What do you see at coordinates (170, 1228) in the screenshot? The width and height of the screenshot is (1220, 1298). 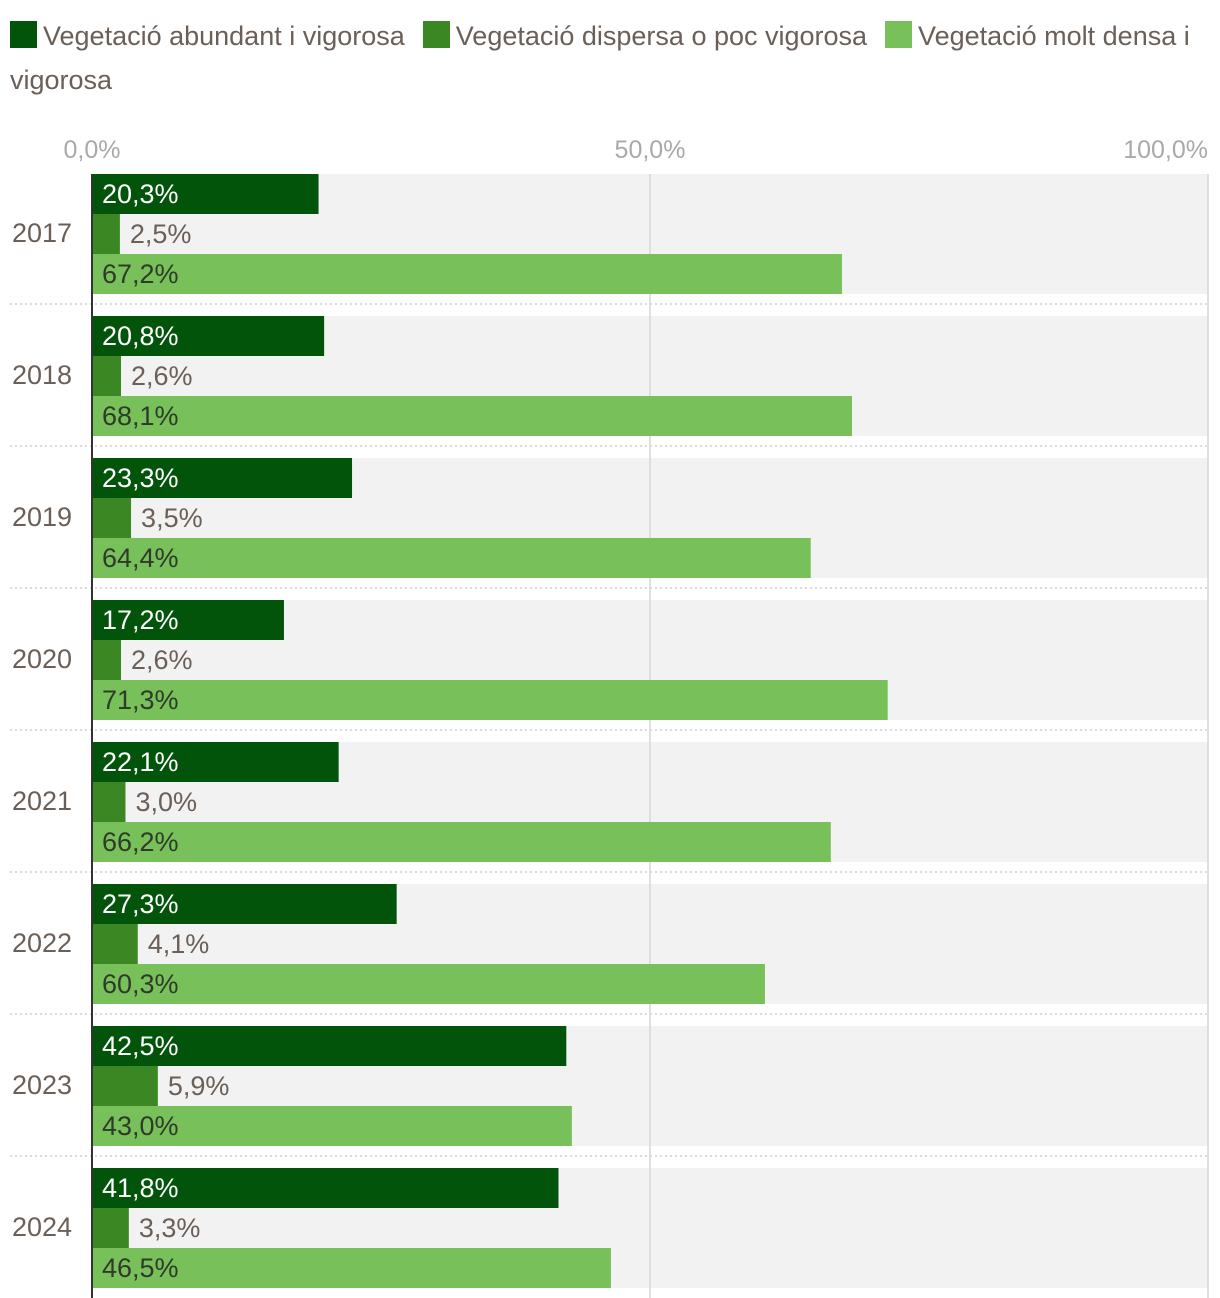 I see `data-label: 3,3%` at bounding box center [170, 1228].